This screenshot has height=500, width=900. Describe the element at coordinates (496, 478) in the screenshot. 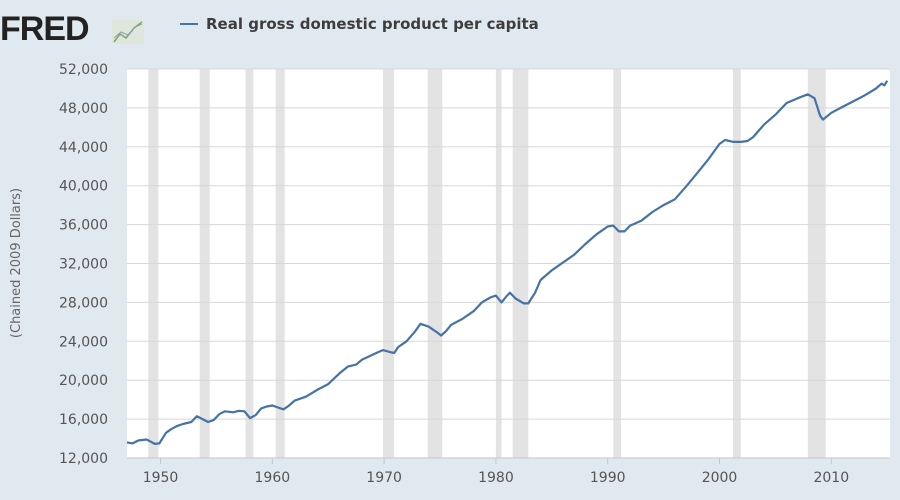

I see `x-tick-label: 1980` at that location.